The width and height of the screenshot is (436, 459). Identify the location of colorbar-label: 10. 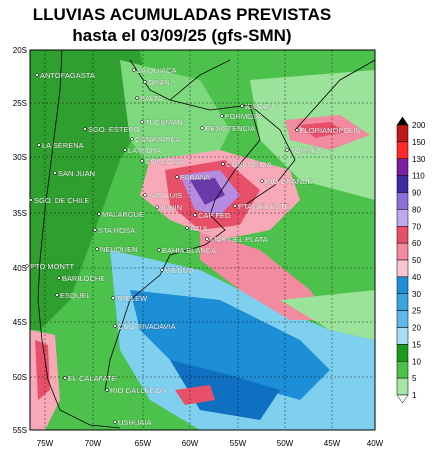
(416, 361).